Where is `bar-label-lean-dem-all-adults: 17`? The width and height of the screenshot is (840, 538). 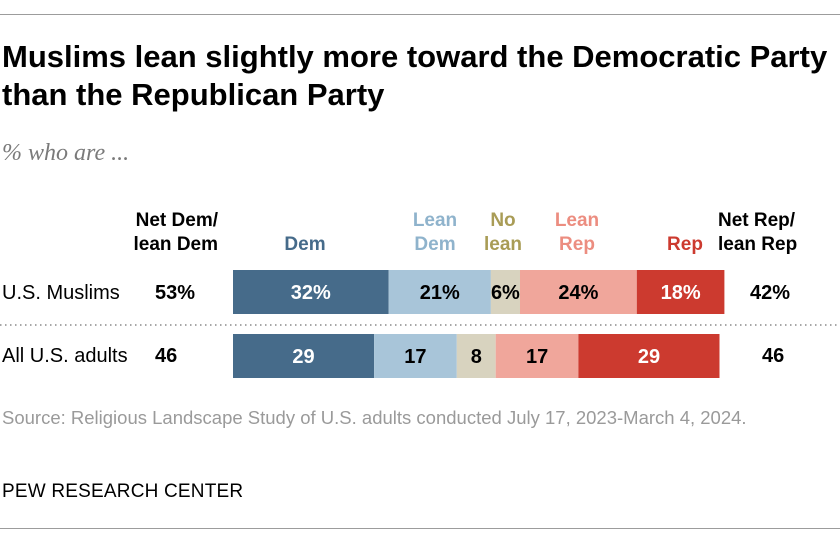
bar-label-lean-dem-all-adults: 17 is located at coordinates (415, 357).